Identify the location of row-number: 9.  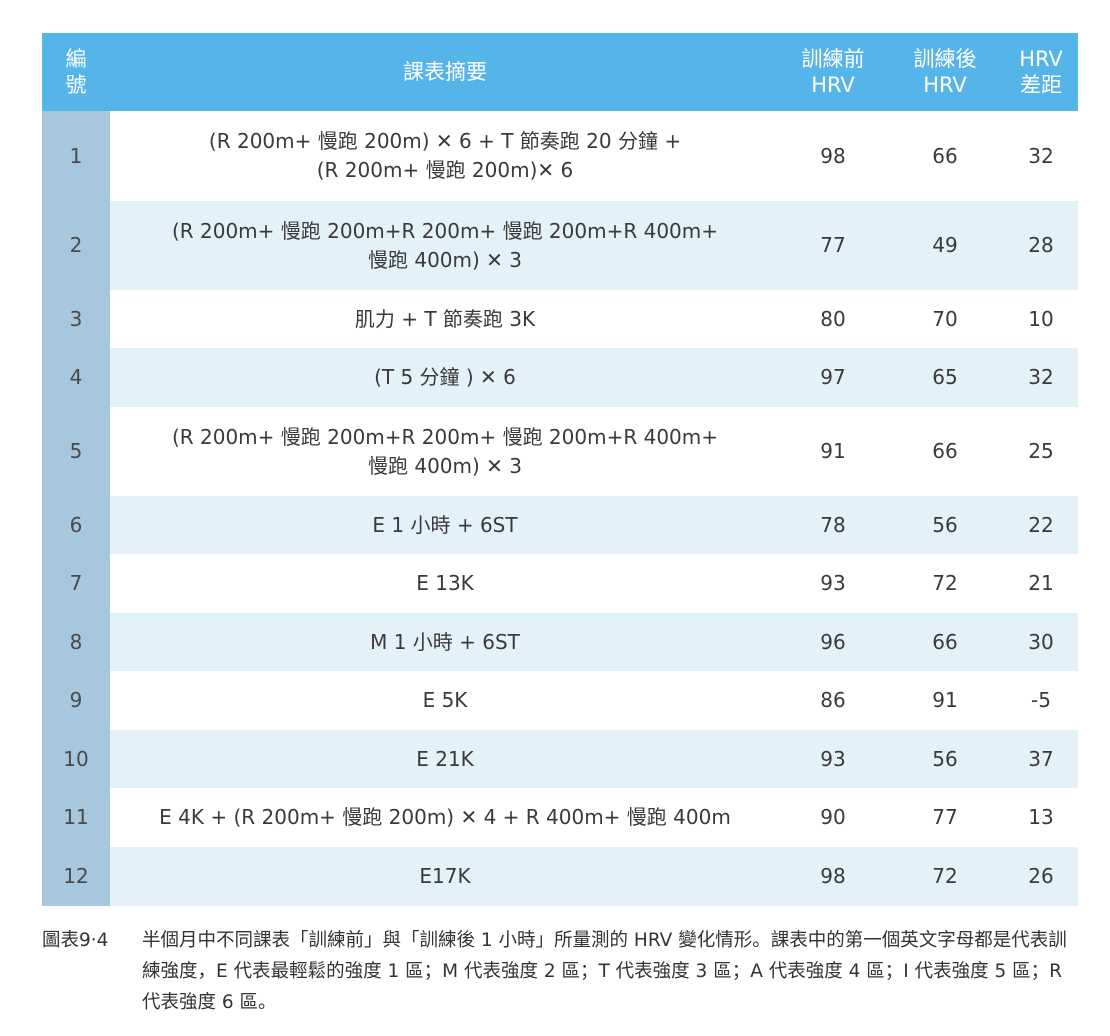
(76, 700).